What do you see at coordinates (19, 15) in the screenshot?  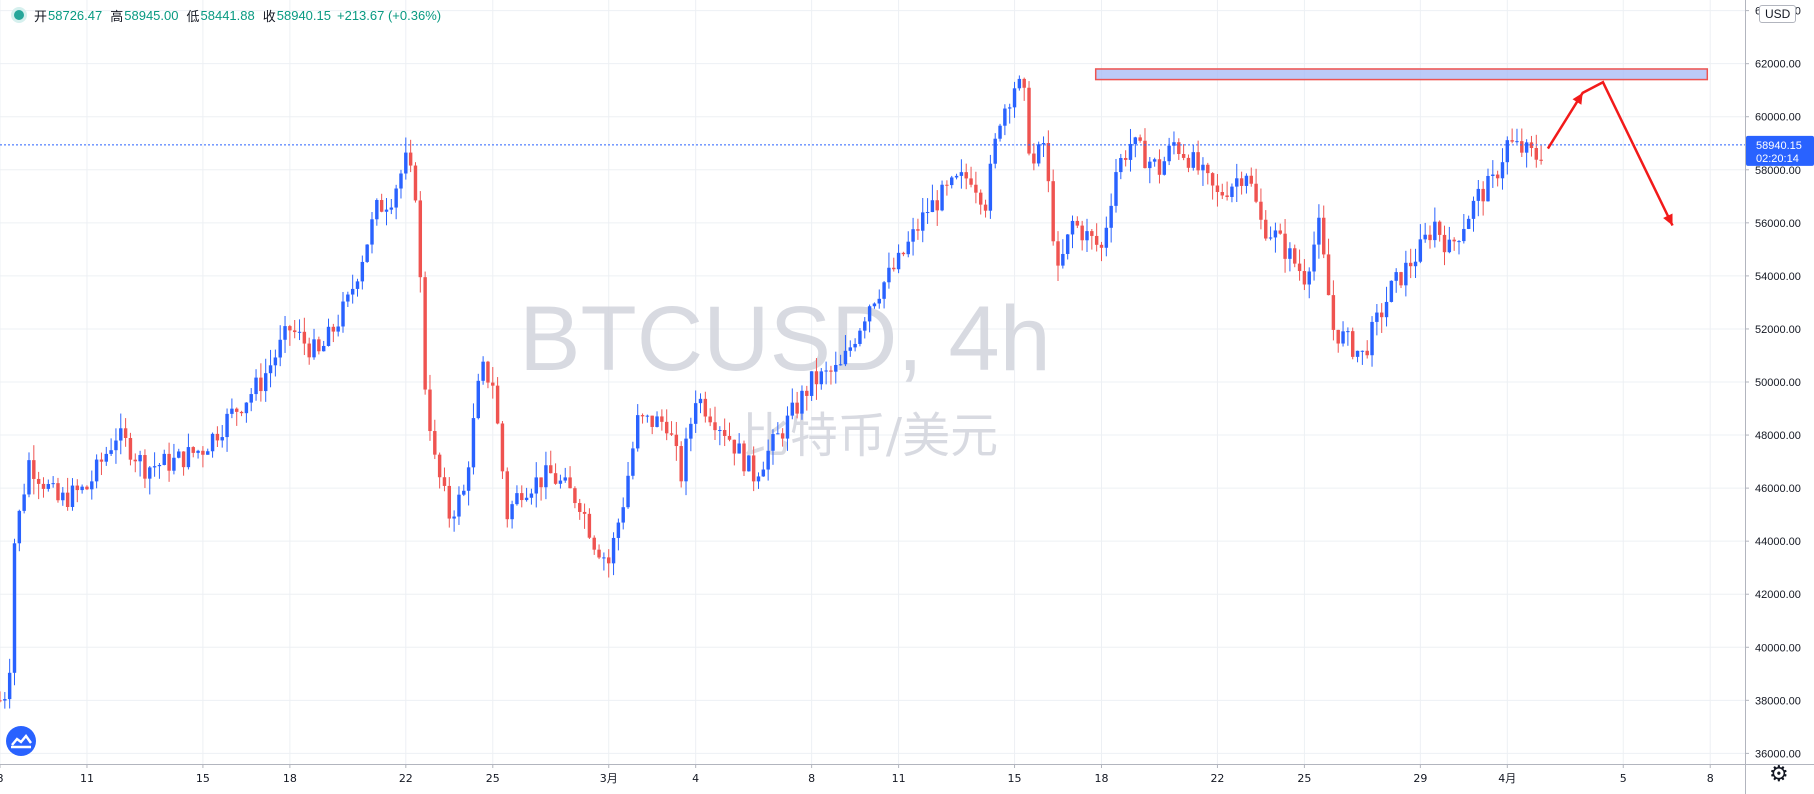 I see `status-dot-icon` at bounding box center [19, 15].